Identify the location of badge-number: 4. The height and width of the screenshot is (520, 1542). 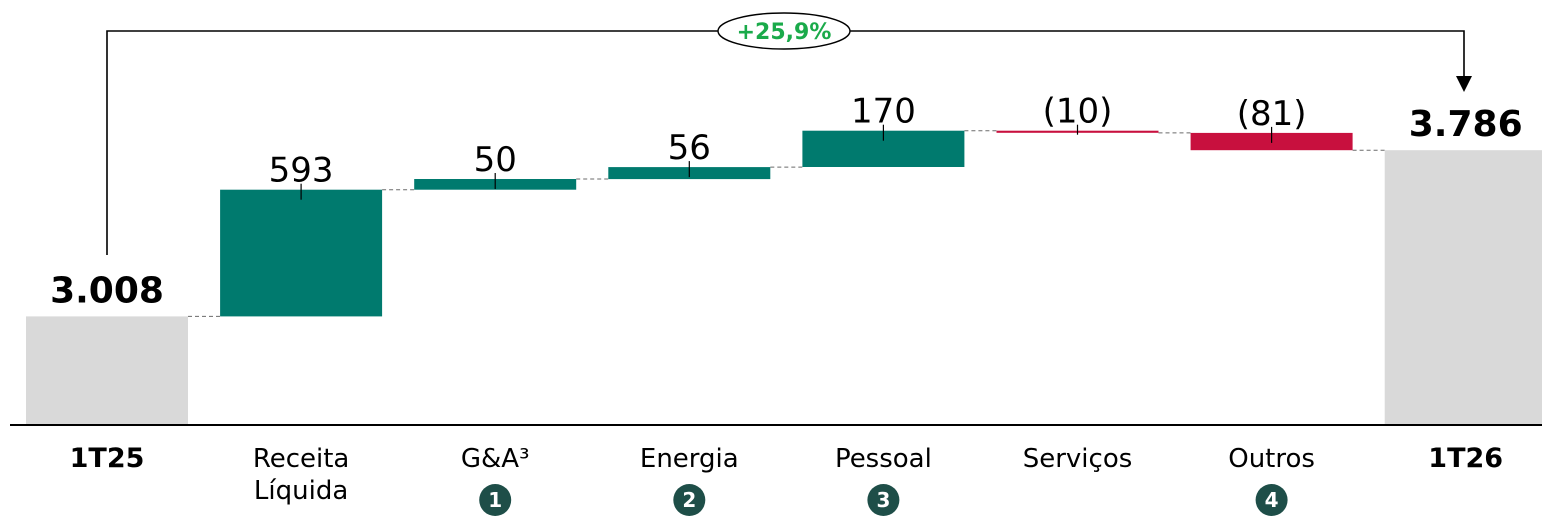
(1272, 500).